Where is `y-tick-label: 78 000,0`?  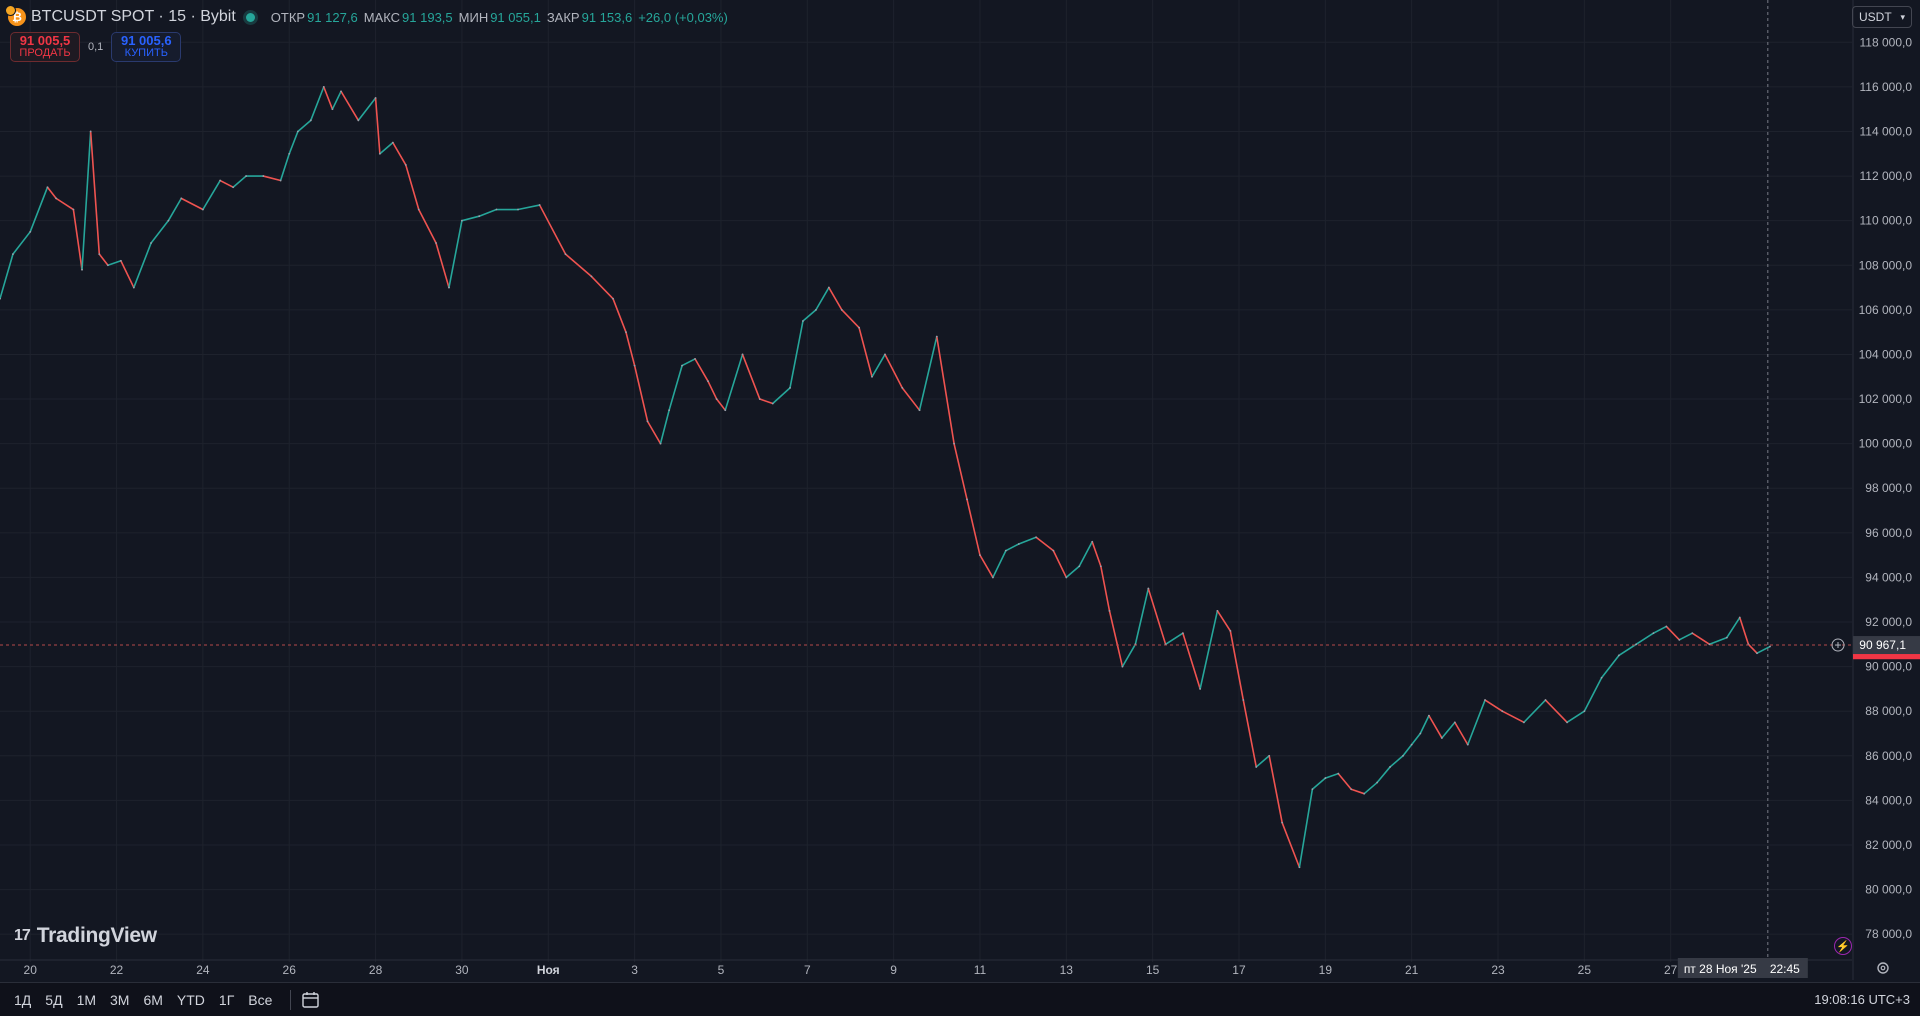 y-tick-label: 78 000,0 is located at coordinates (1888, 934).